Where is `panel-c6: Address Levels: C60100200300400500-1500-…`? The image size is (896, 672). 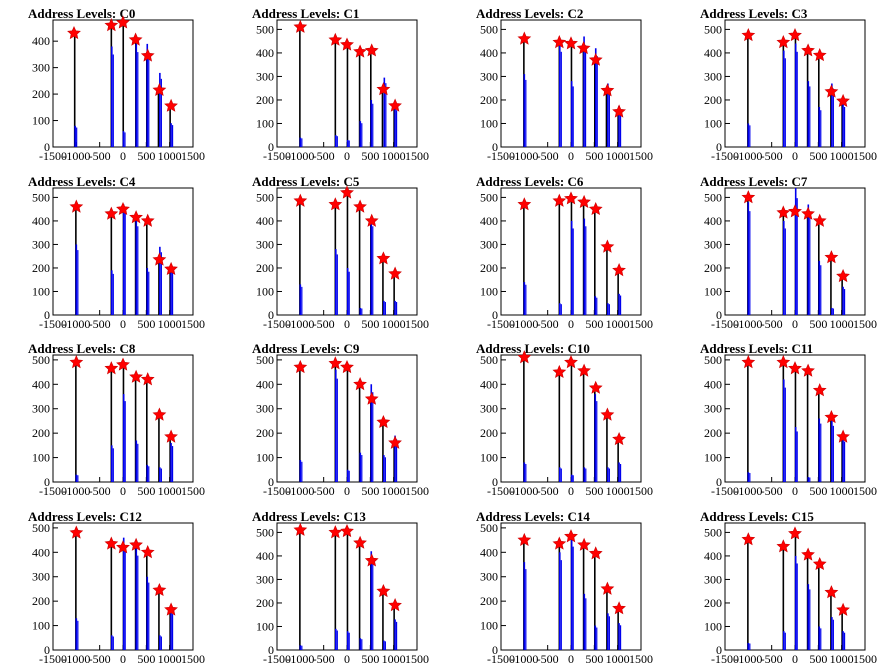
panel-c6: Address Levels: C60100200300400500-1500-… is located at coordinates (564, 252).